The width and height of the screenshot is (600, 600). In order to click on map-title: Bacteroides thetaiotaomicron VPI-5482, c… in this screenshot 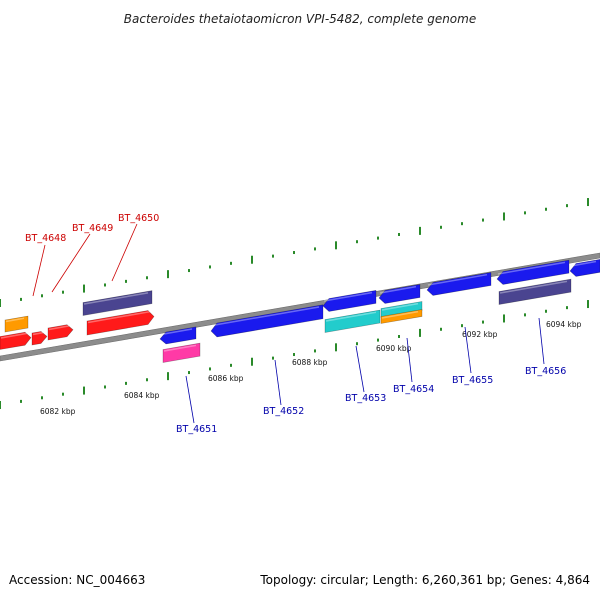, I will do `click(300, 19)`.